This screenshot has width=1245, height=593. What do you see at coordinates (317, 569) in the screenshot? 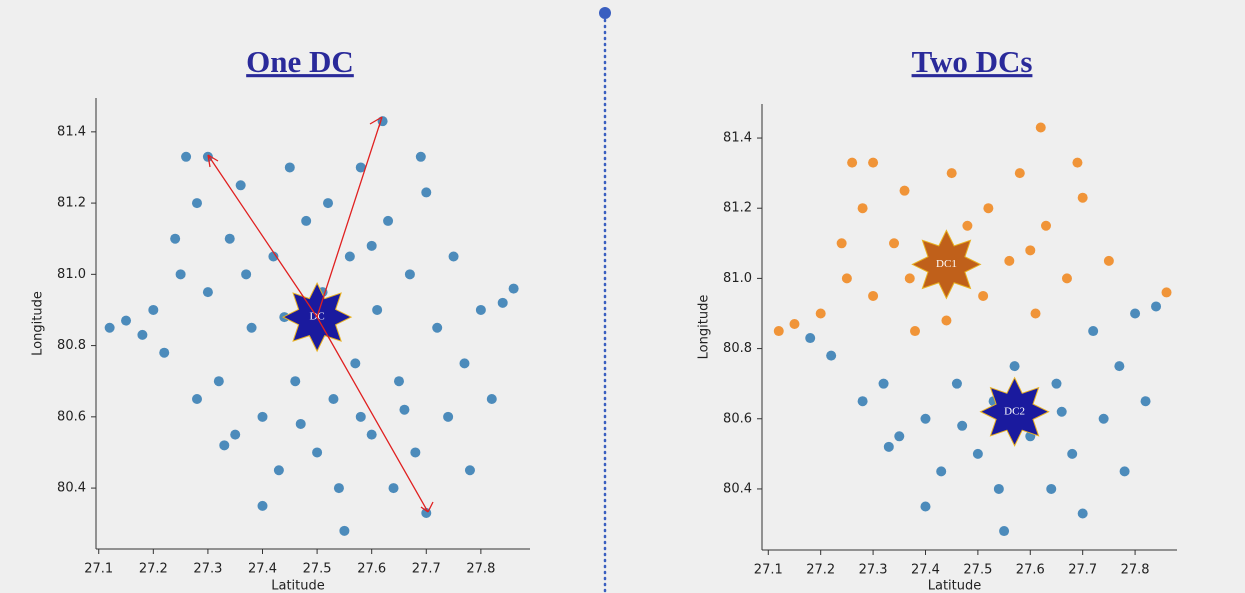
I see `x-tick-label: 27.5` at bounding box center [317, 569].